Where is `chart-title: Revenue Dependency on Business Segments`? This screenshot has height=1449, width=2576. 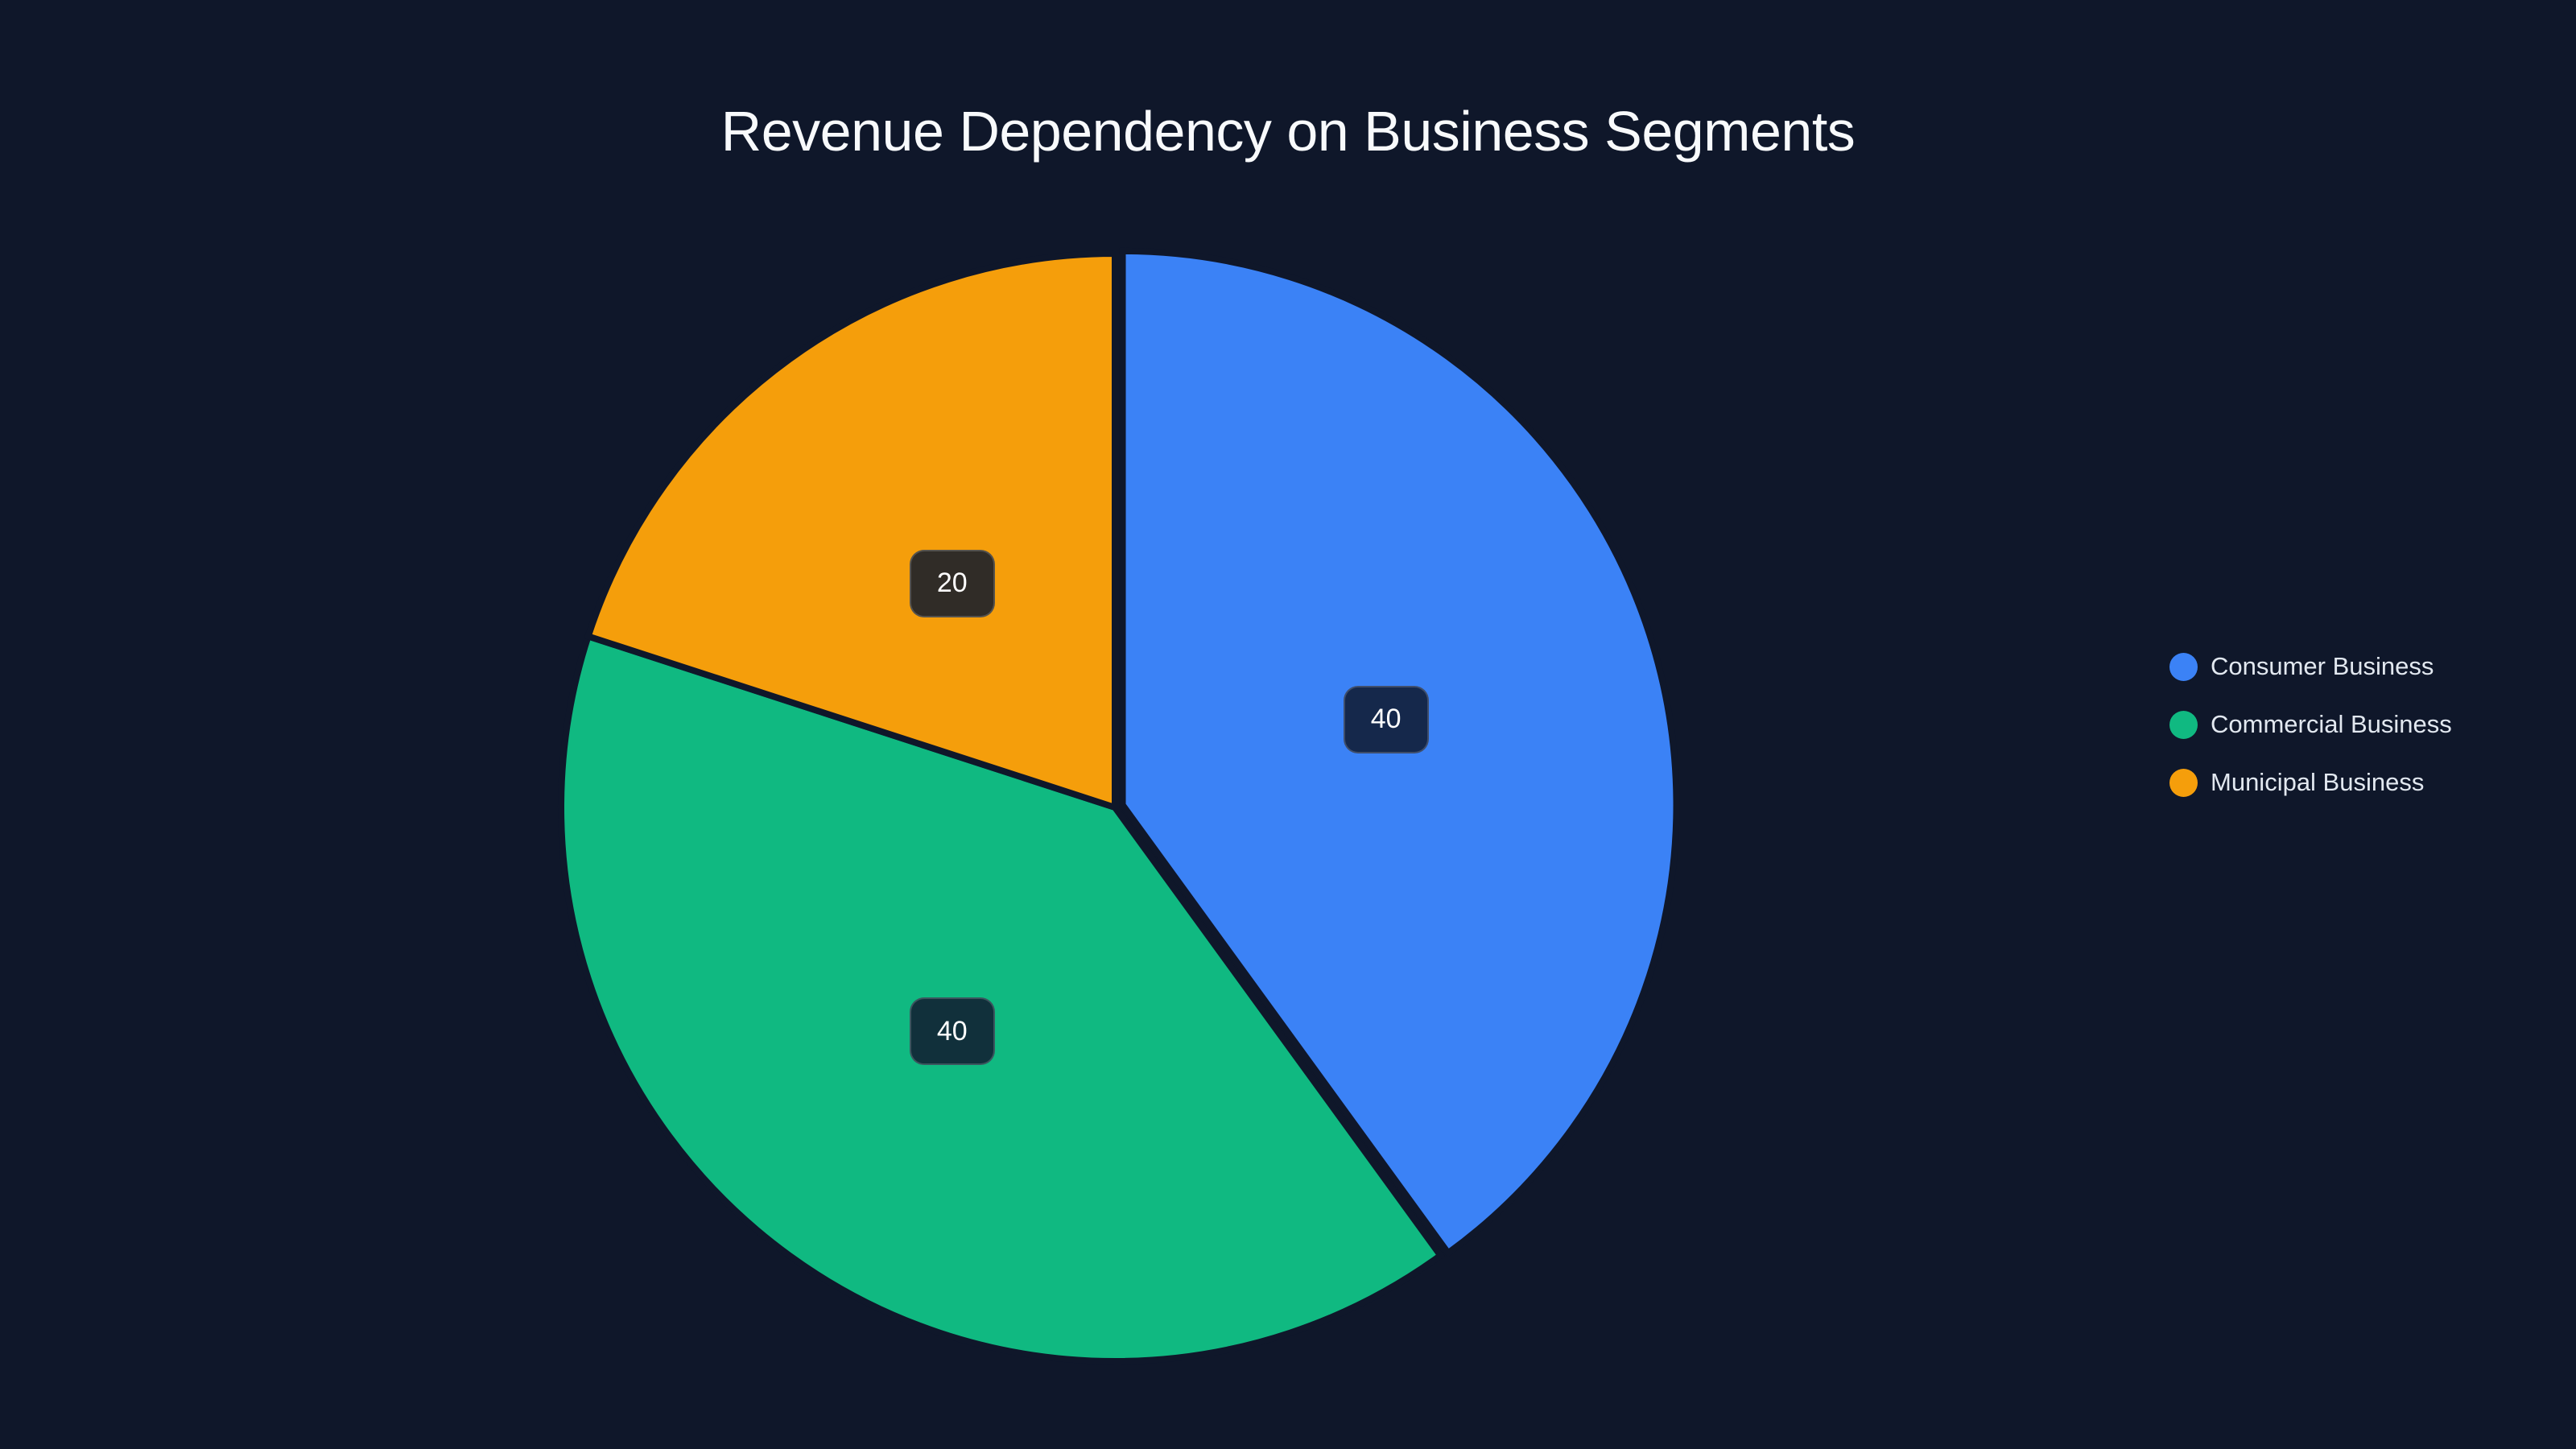
chart-title: Revenue Dependency on Business Segments is located at coordinates (1288, 131).